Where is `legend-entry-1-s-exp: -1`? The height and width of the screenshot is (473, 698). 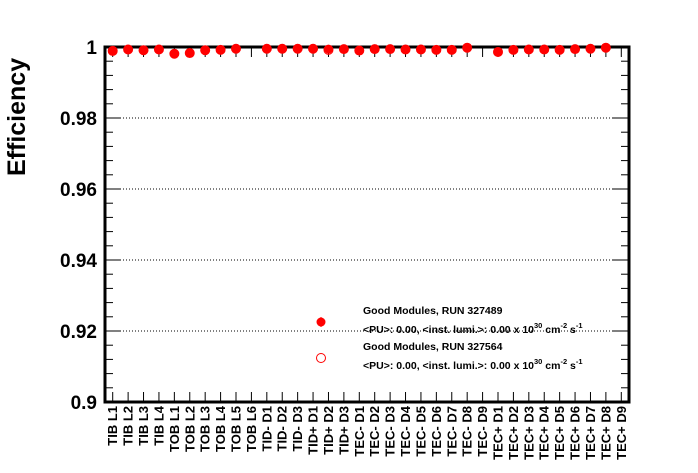 legend-entry-1-s-exp: -1 is located at coordinates (579, 325).